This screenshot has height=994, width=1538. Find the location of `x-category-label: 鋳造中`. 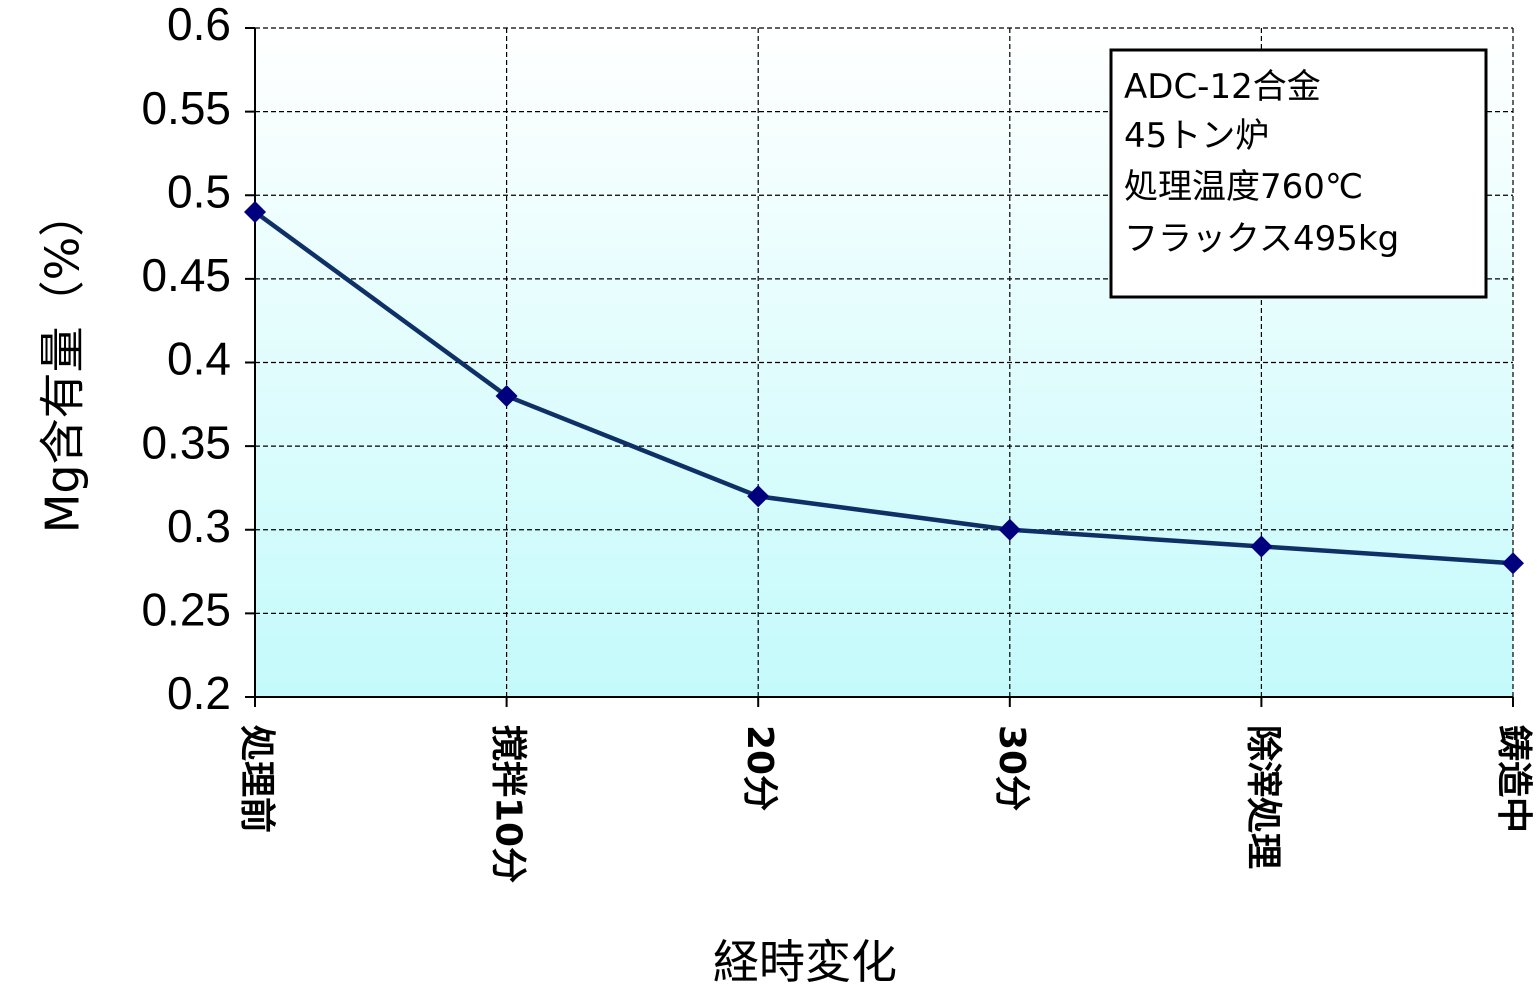

x-category-label: 鋳造中 is located at coordinates (1513, 779).